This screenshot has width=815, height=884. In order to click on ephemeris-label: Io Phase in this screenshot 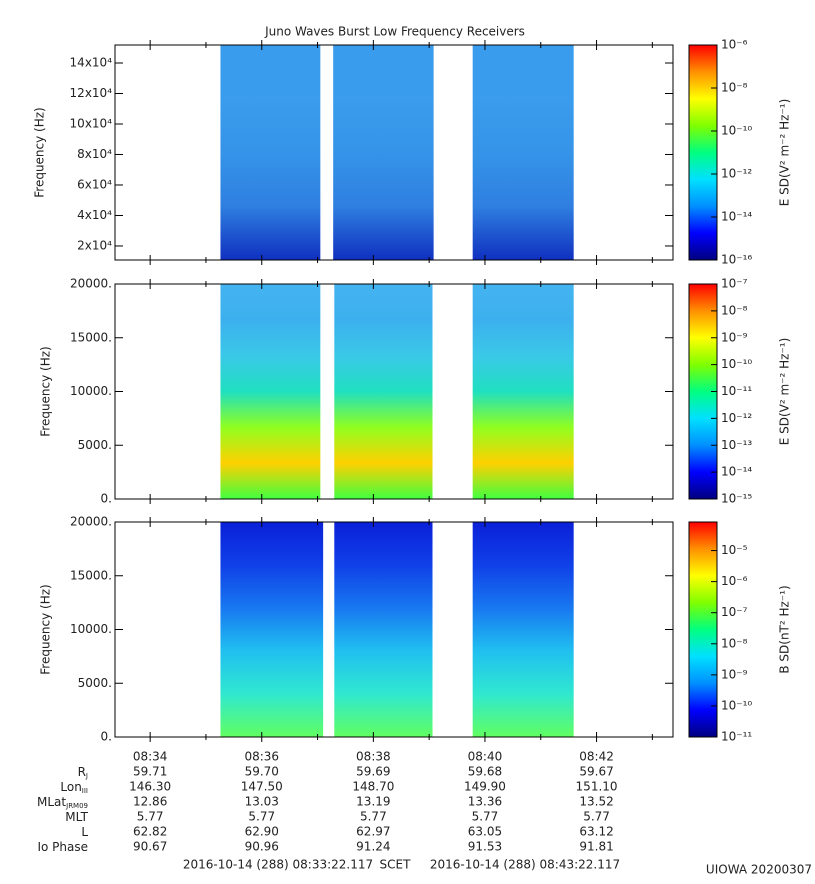, I will do `click(62, 847)`.